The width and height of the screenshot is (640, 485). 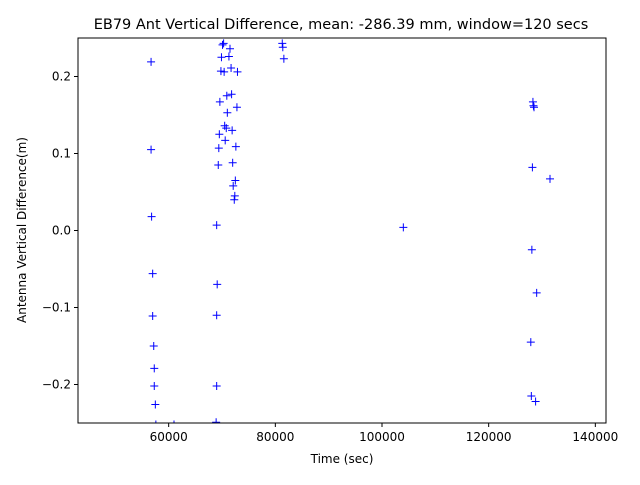 I want to click on x-tick: 100000, so click(x=382, y=433).